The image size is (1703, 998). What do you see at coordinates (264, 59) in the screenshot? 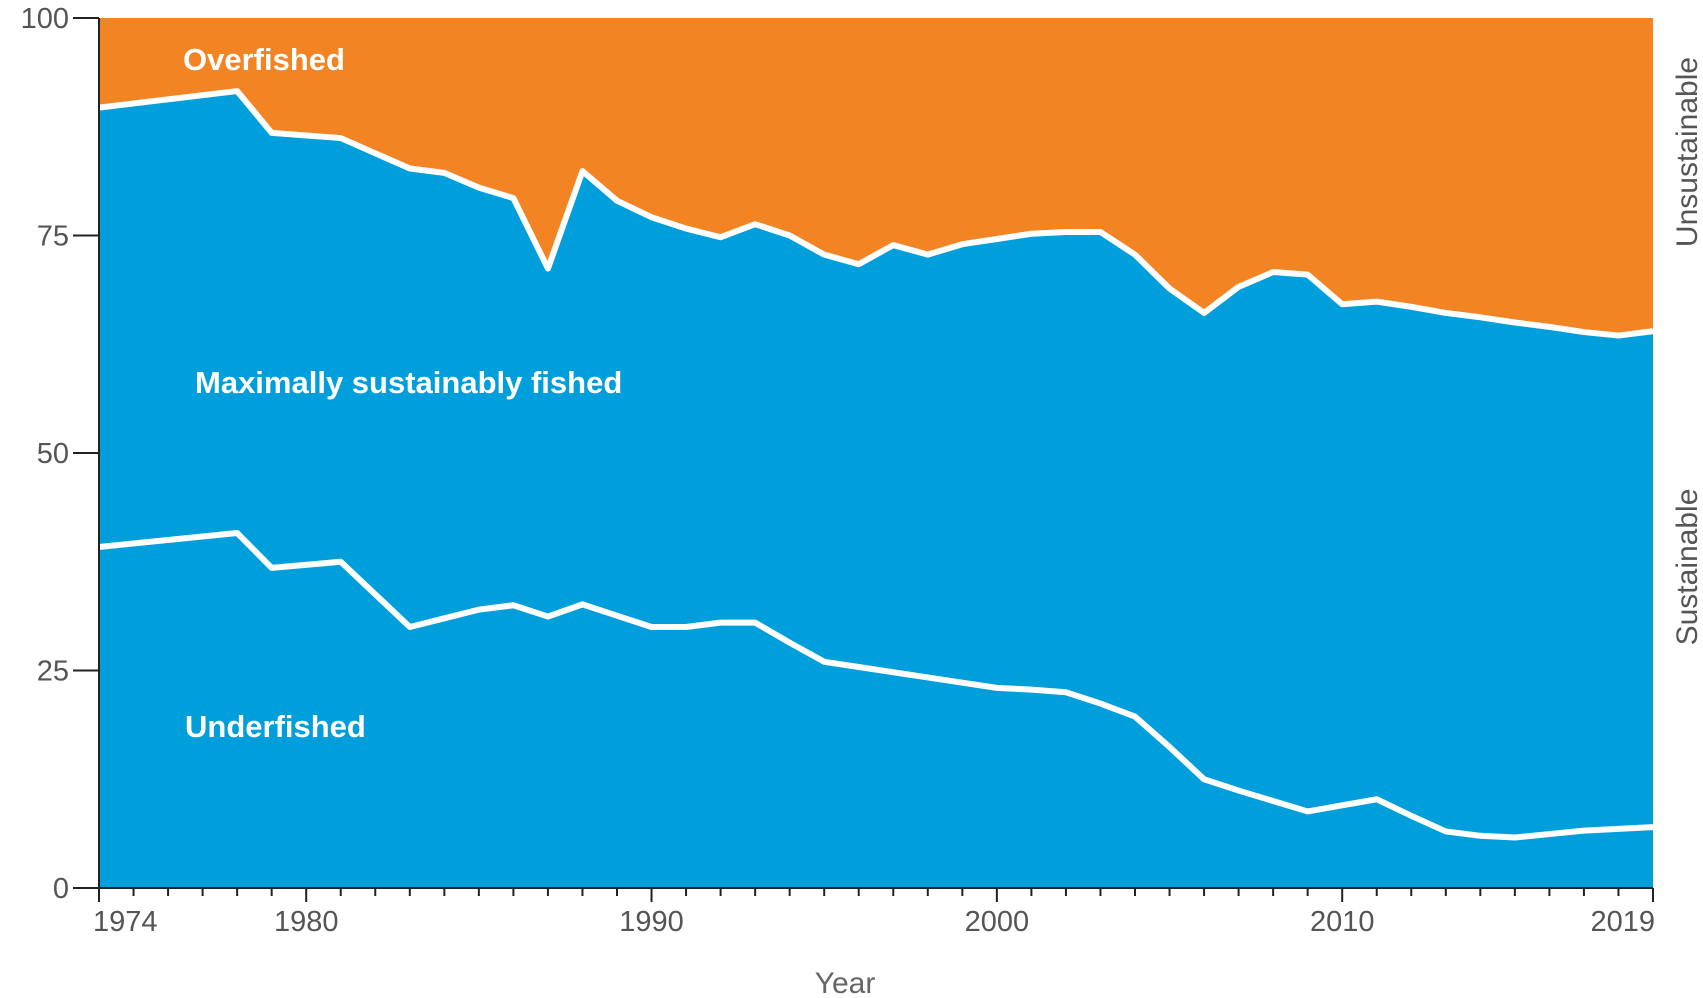
I see `overfished-label: Overfished` at bounding box center [264, 59].